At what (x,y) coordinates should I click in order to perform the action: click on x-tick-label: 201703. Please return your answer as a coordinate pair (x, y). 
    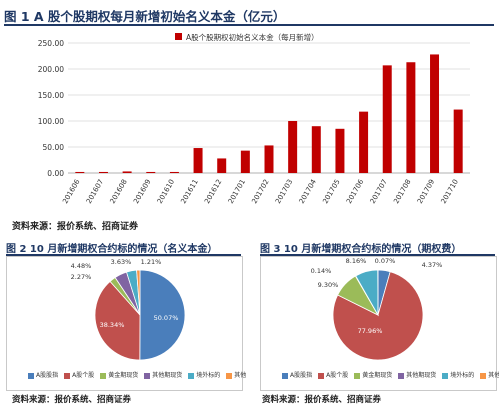
    Looking at the image, I should click on (284, 191).